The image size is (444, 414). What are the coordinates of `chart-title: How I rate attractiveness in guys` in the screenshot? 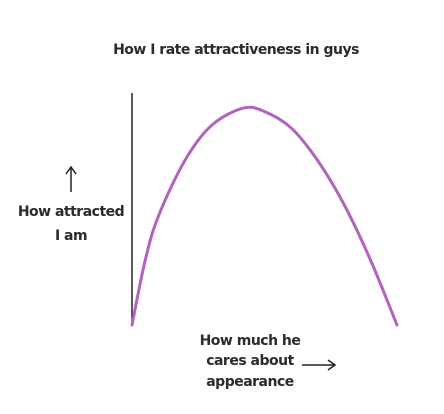 It's located at (236, 50).